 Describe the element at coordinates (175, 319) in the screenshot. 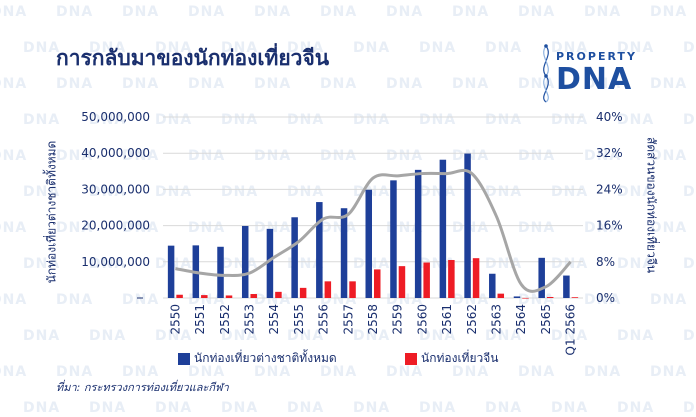

I see `x-tick-label: 2550` at that location.